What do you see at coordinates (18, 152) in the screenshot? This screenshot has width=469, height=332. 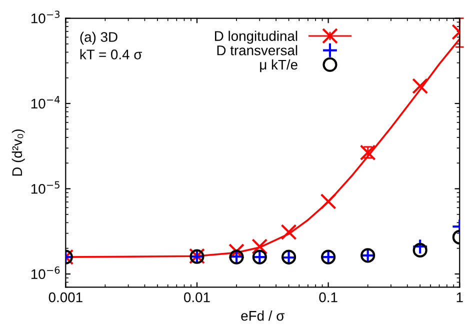 I see `y-axis-title: D (d²v₀)` at bounding box center [18, 152].